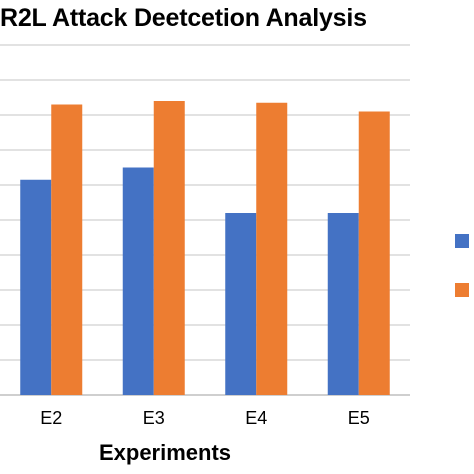 The image size is (474, 474). I want to click on chart-title: R2L Attack Deetcetion Analysis, so click(183, 18).